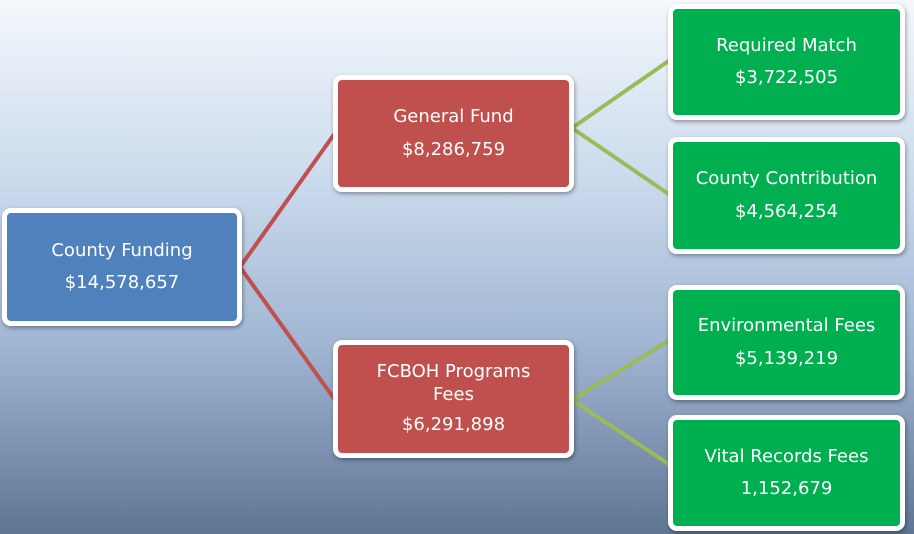 This screenshot has height=534, width=914. Describe the element at coordinates (453, 383) in the screenshot. I see `node-label: FCBOH Programs Fees` at that location.